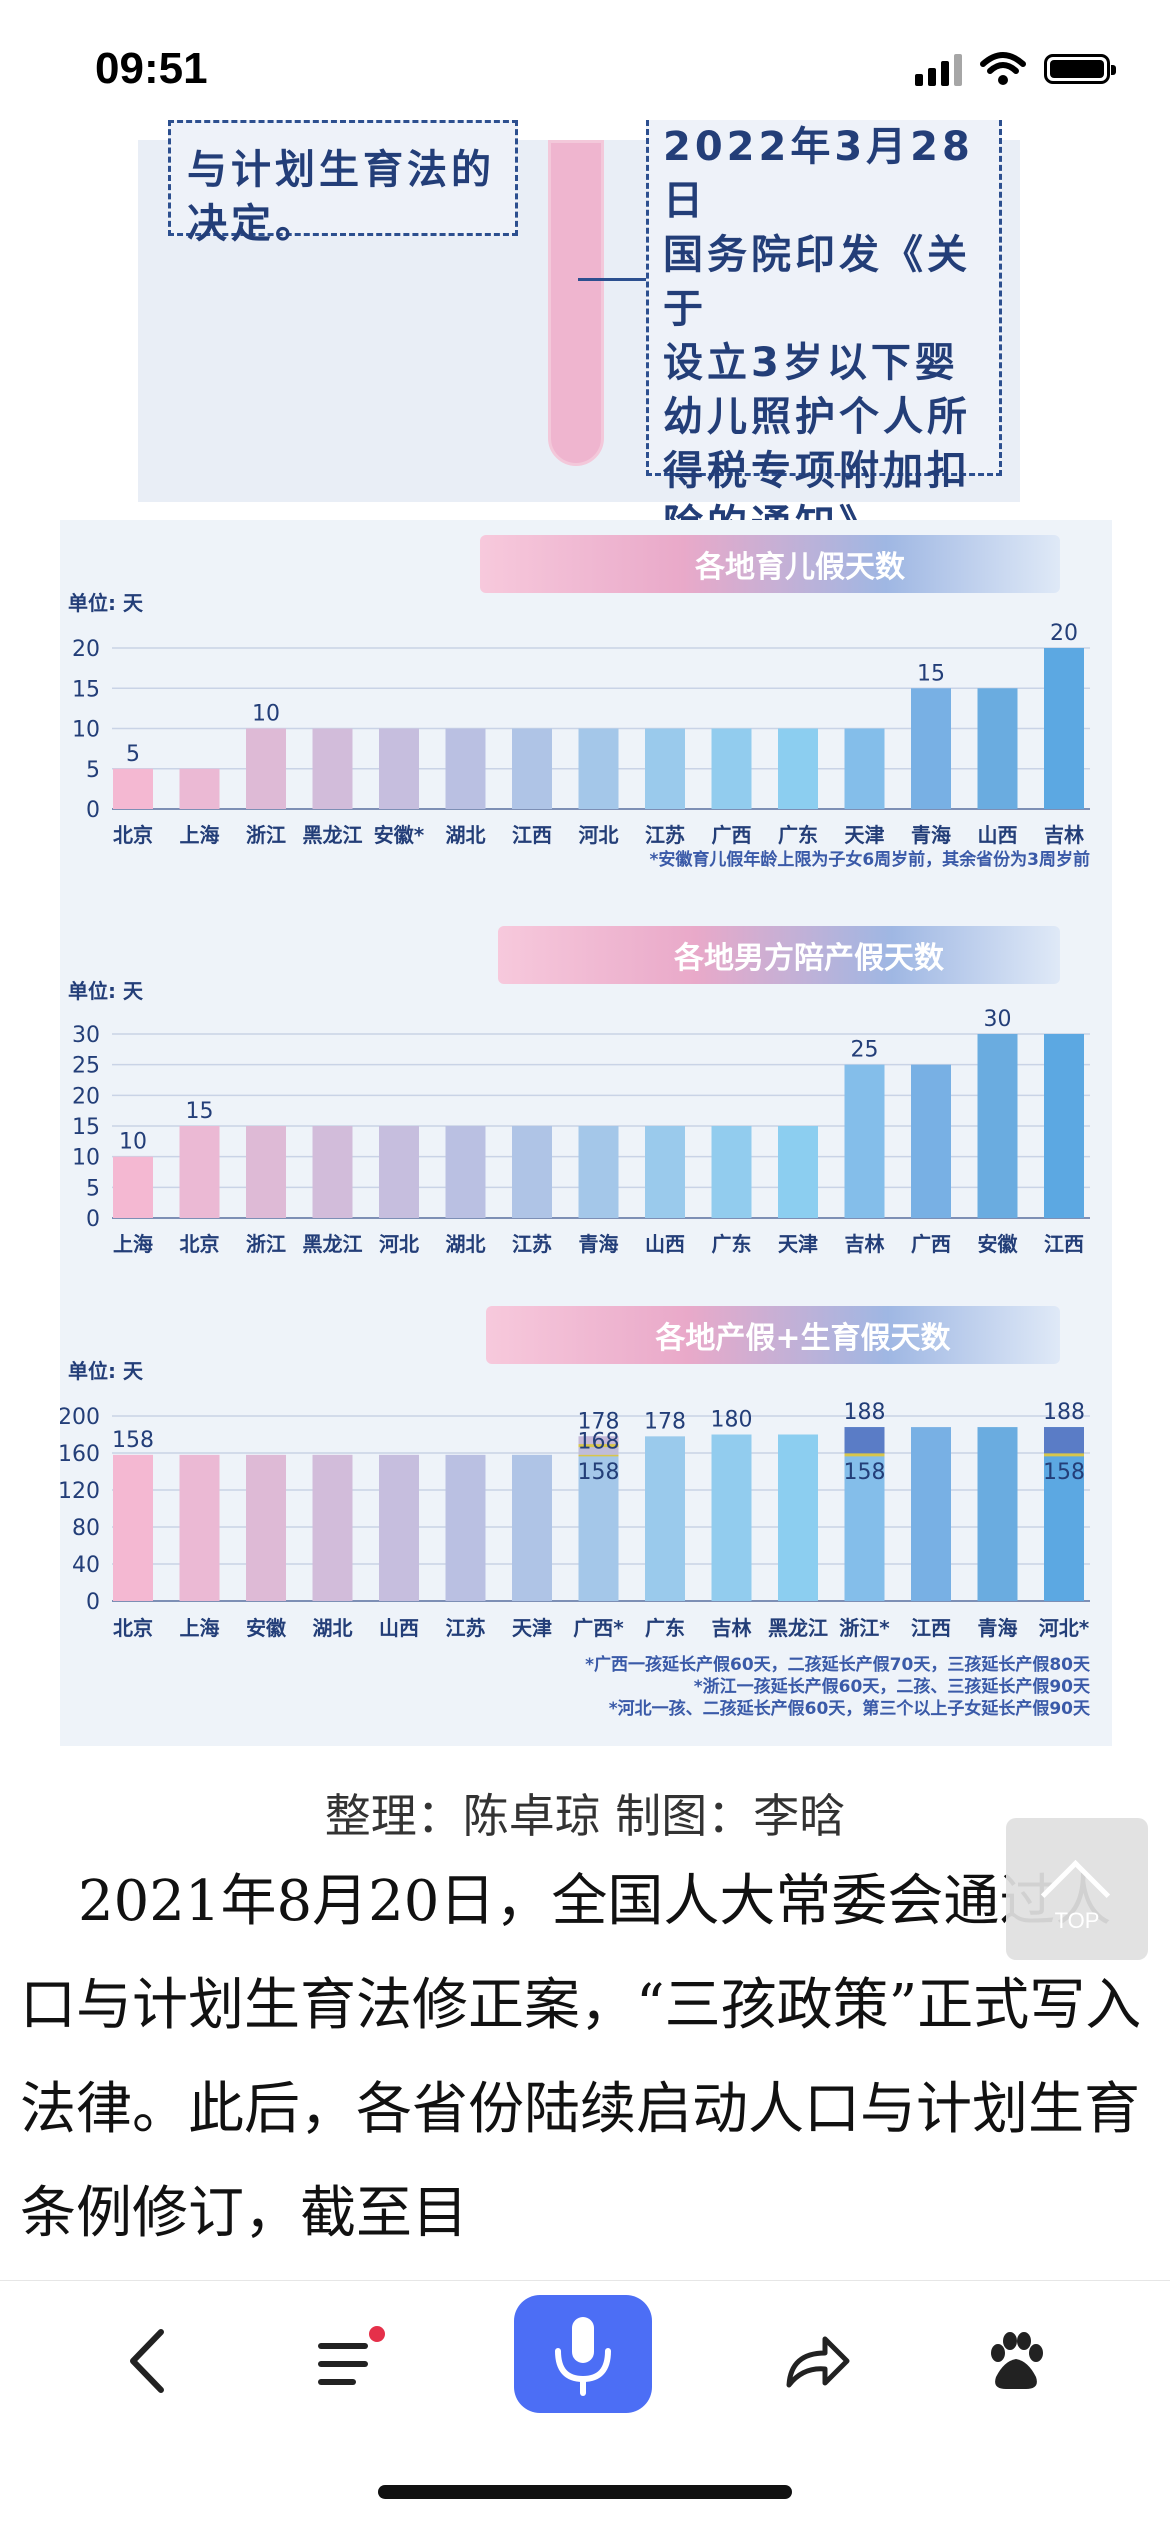 Image resolution: width=1170 pixels, height=2533 pixels. What do you see at coordinates (377, 2334) in the screenshot?
I see `notification-dot` at bounding box center [377, 2334].